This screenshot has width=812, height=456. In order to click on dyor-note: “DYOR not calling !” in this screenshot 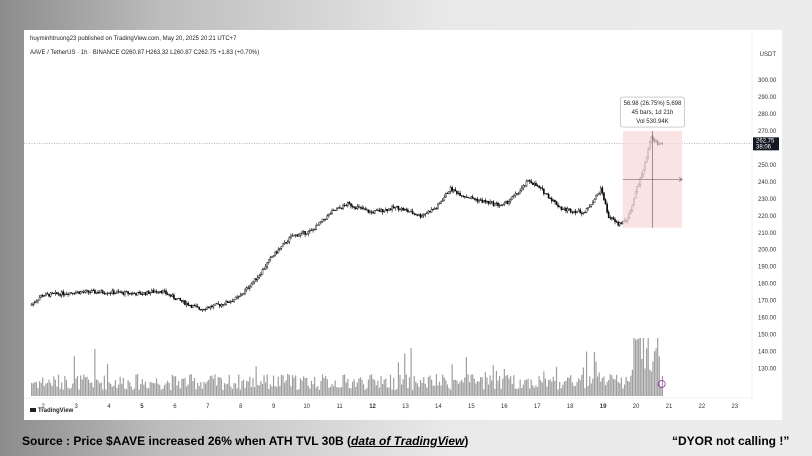, I will do `click(731, 441)`.